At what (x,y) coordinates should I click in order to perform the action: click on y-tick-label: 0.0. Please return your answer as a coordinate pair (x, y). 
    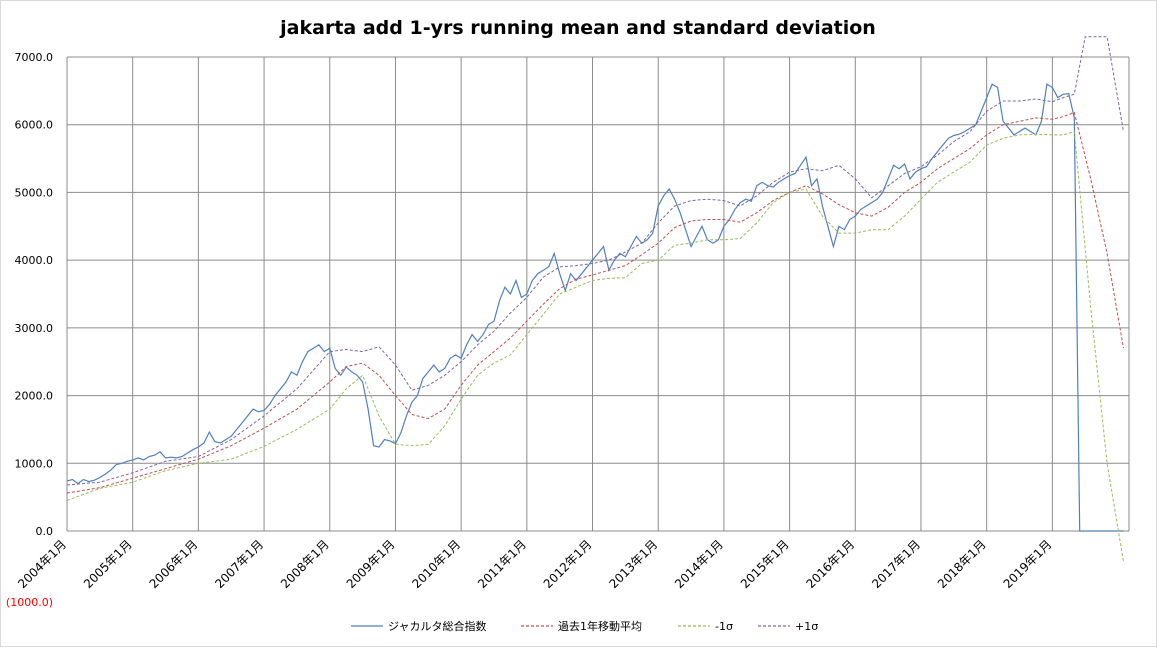
    Looking at the image, I should click on (45, 531).